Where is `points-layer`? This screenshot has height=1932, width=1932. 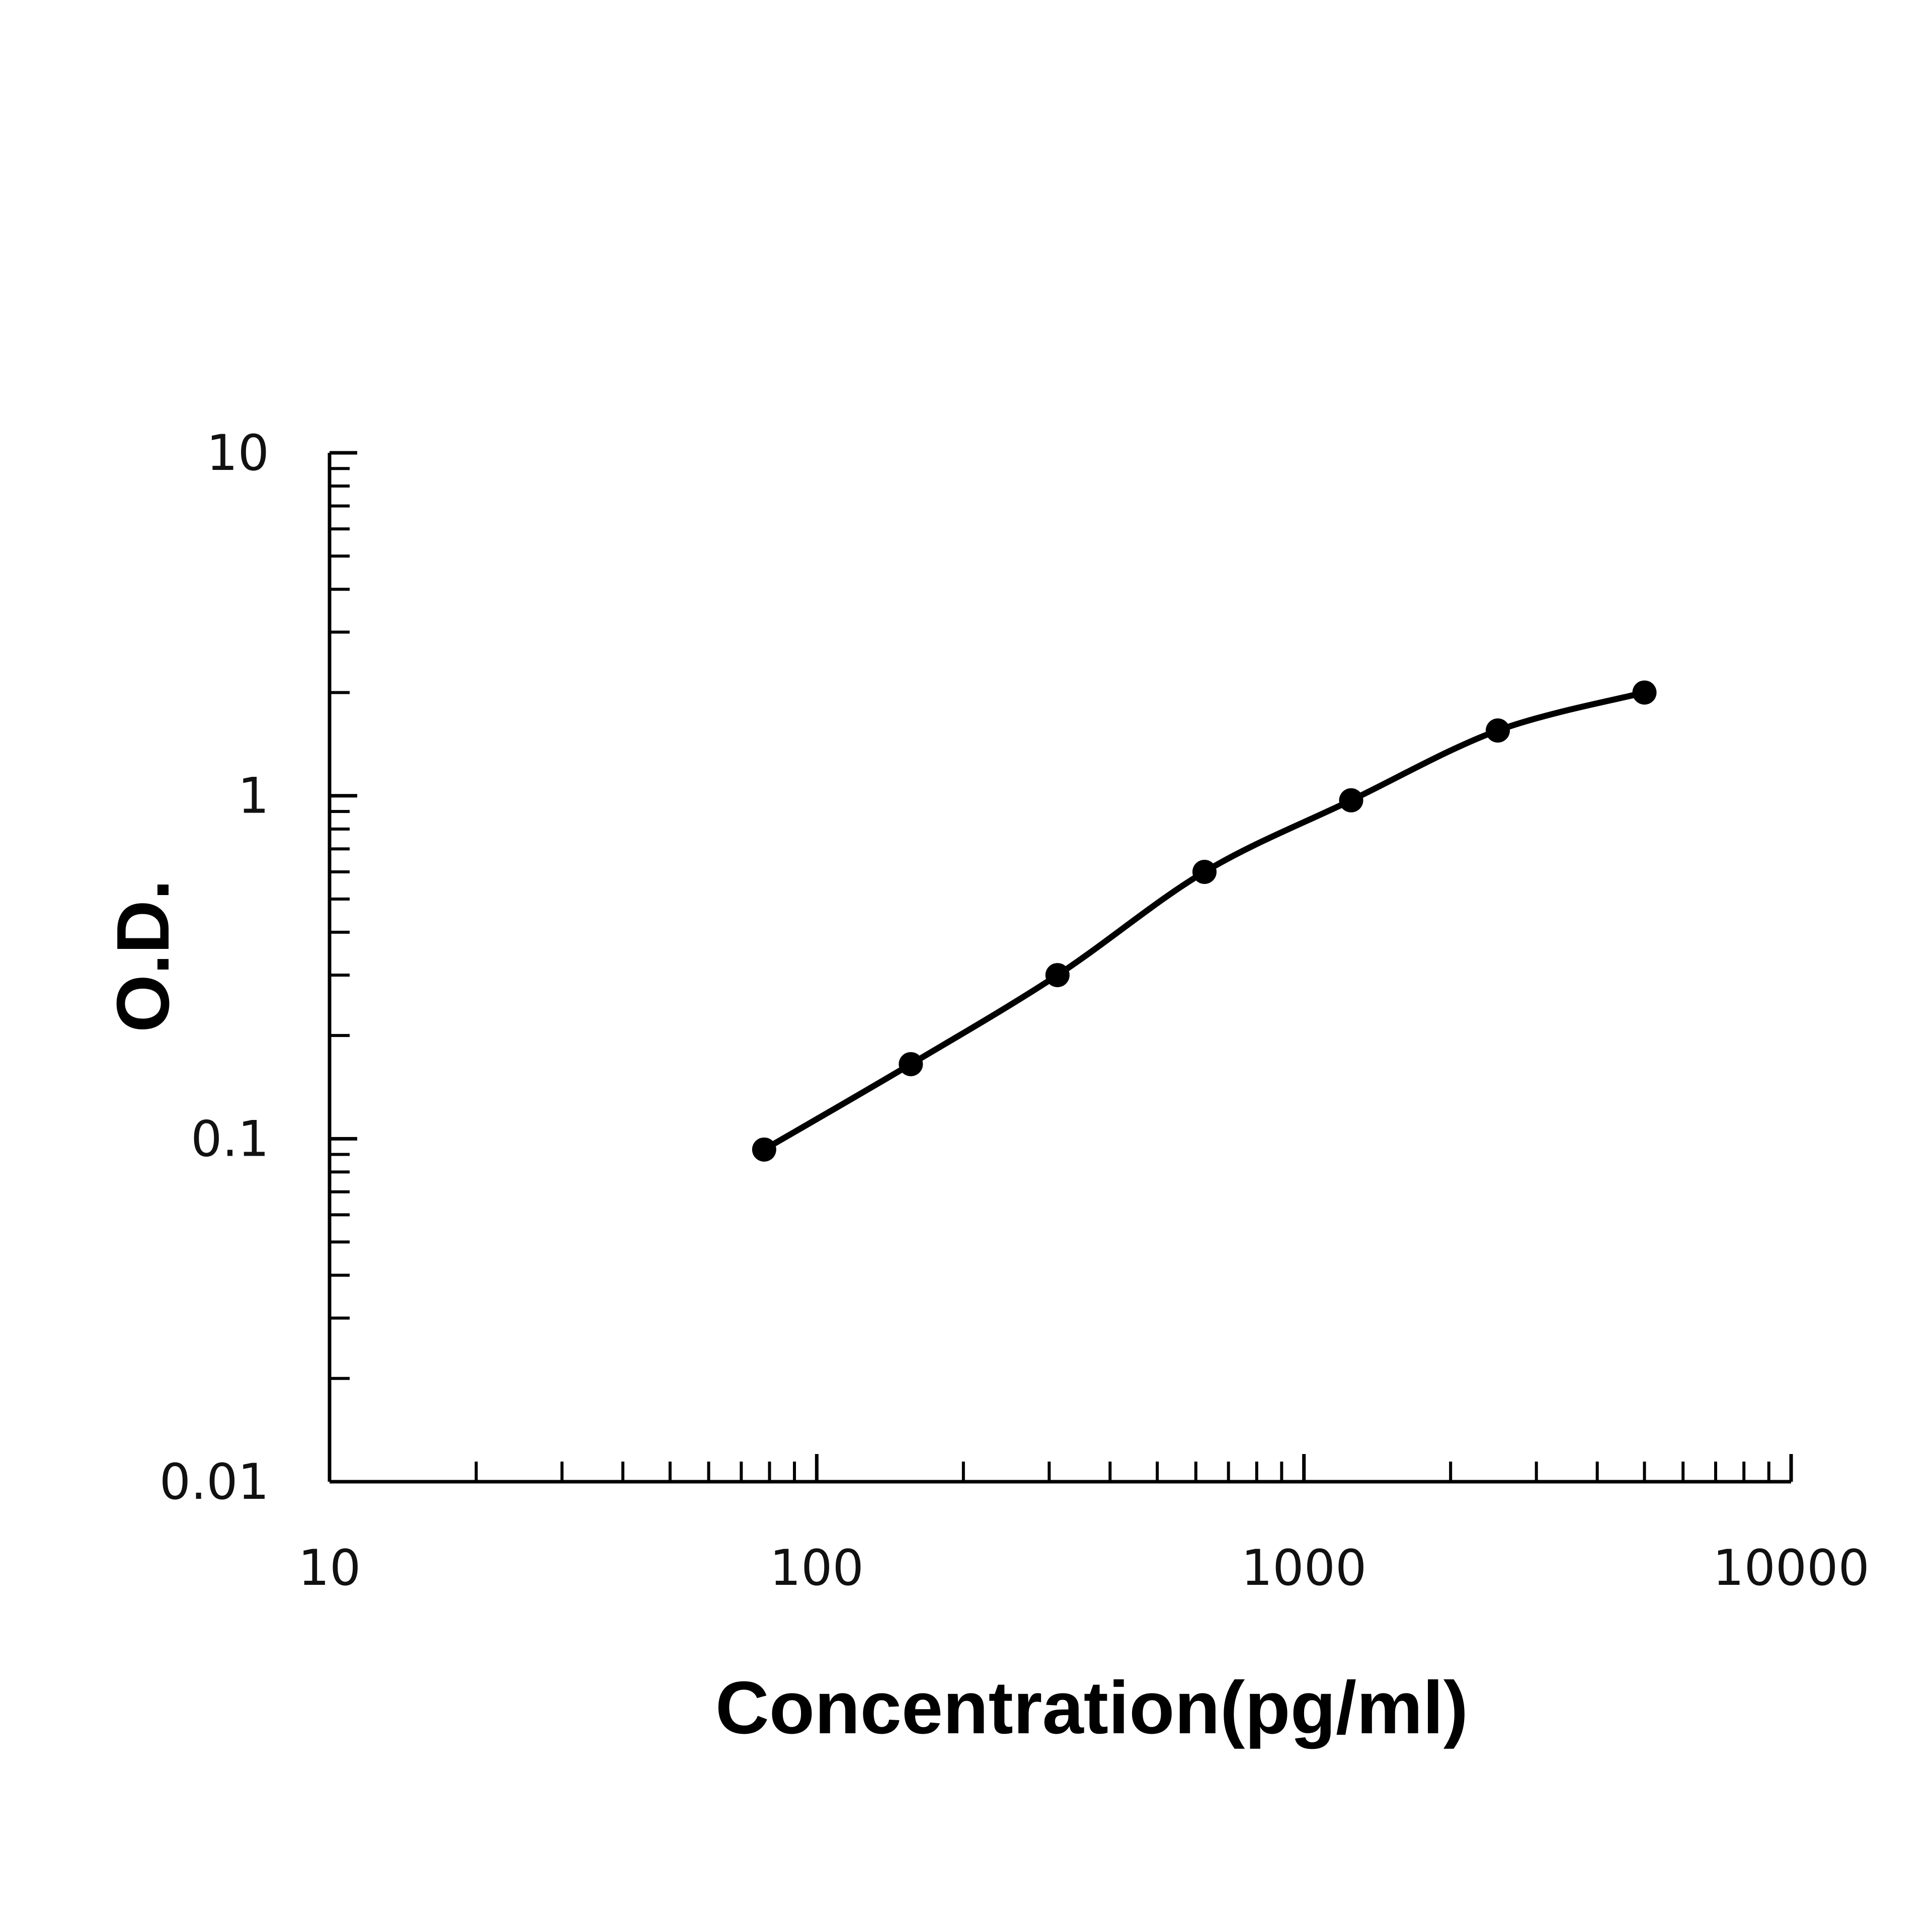
points-layer is located at coordinates (1204, 921).